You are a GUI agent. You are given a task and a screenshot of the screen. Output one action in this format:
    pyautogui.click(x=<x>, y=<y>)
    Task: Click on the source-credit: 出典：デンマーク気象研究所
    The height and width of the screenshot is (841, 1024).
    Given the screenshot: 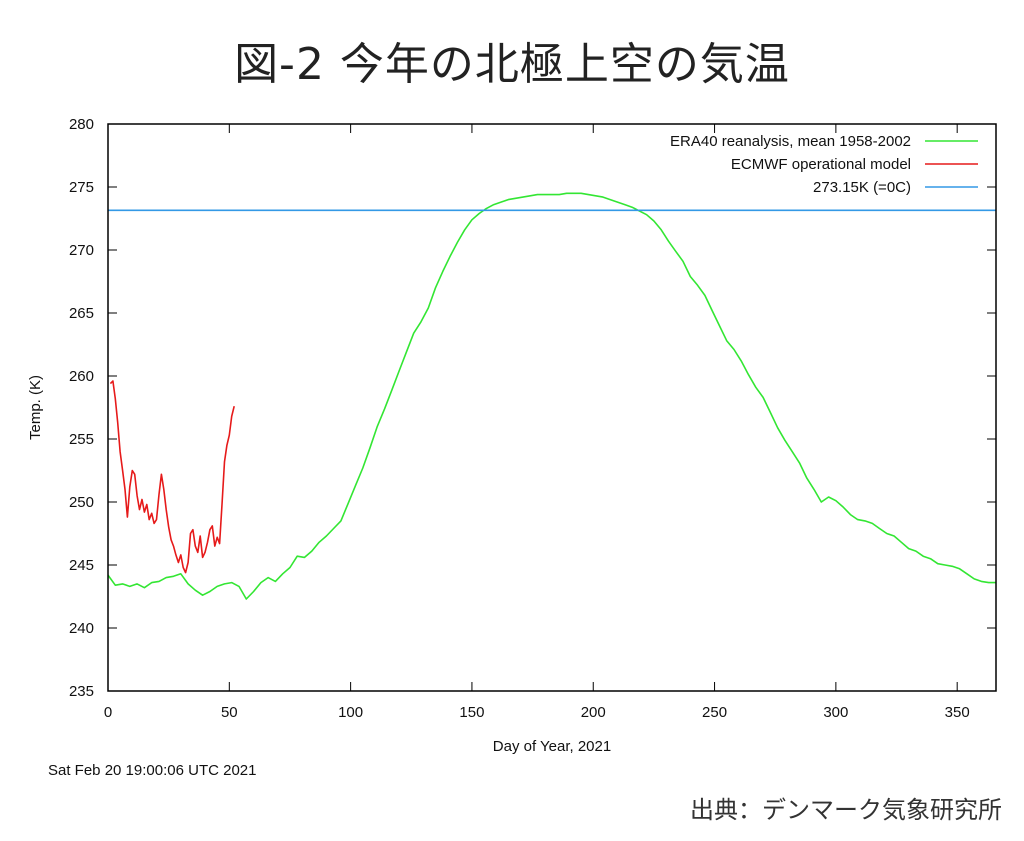 What is the action you would take?
    pyautogui.click(x=846, y=810)
    